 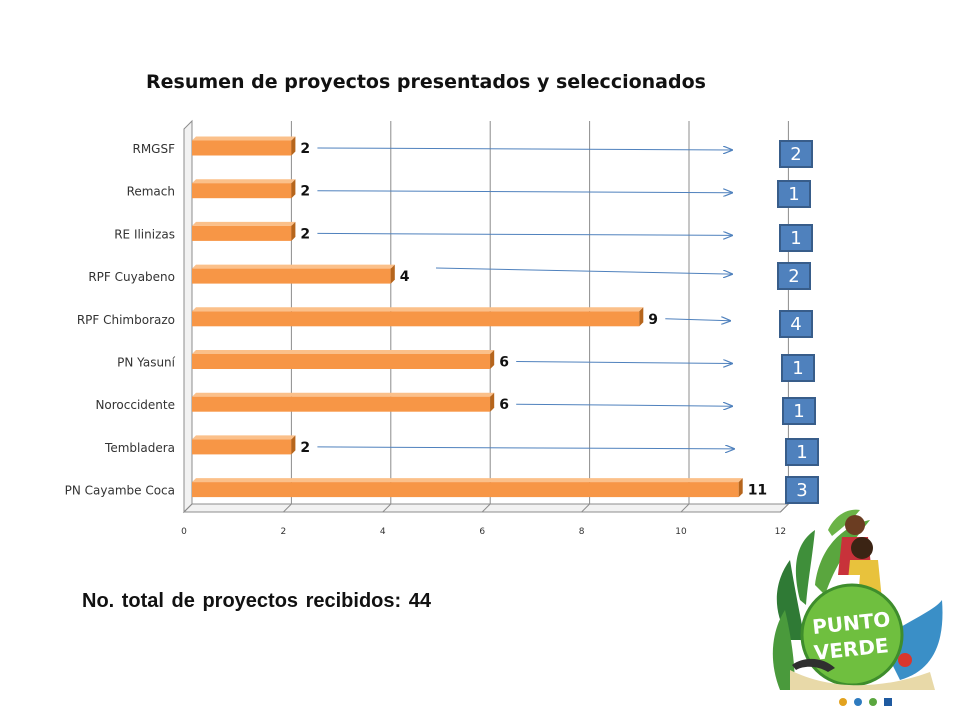 I want to click on category-label: Noroccidente, so click(x=135, y=405).